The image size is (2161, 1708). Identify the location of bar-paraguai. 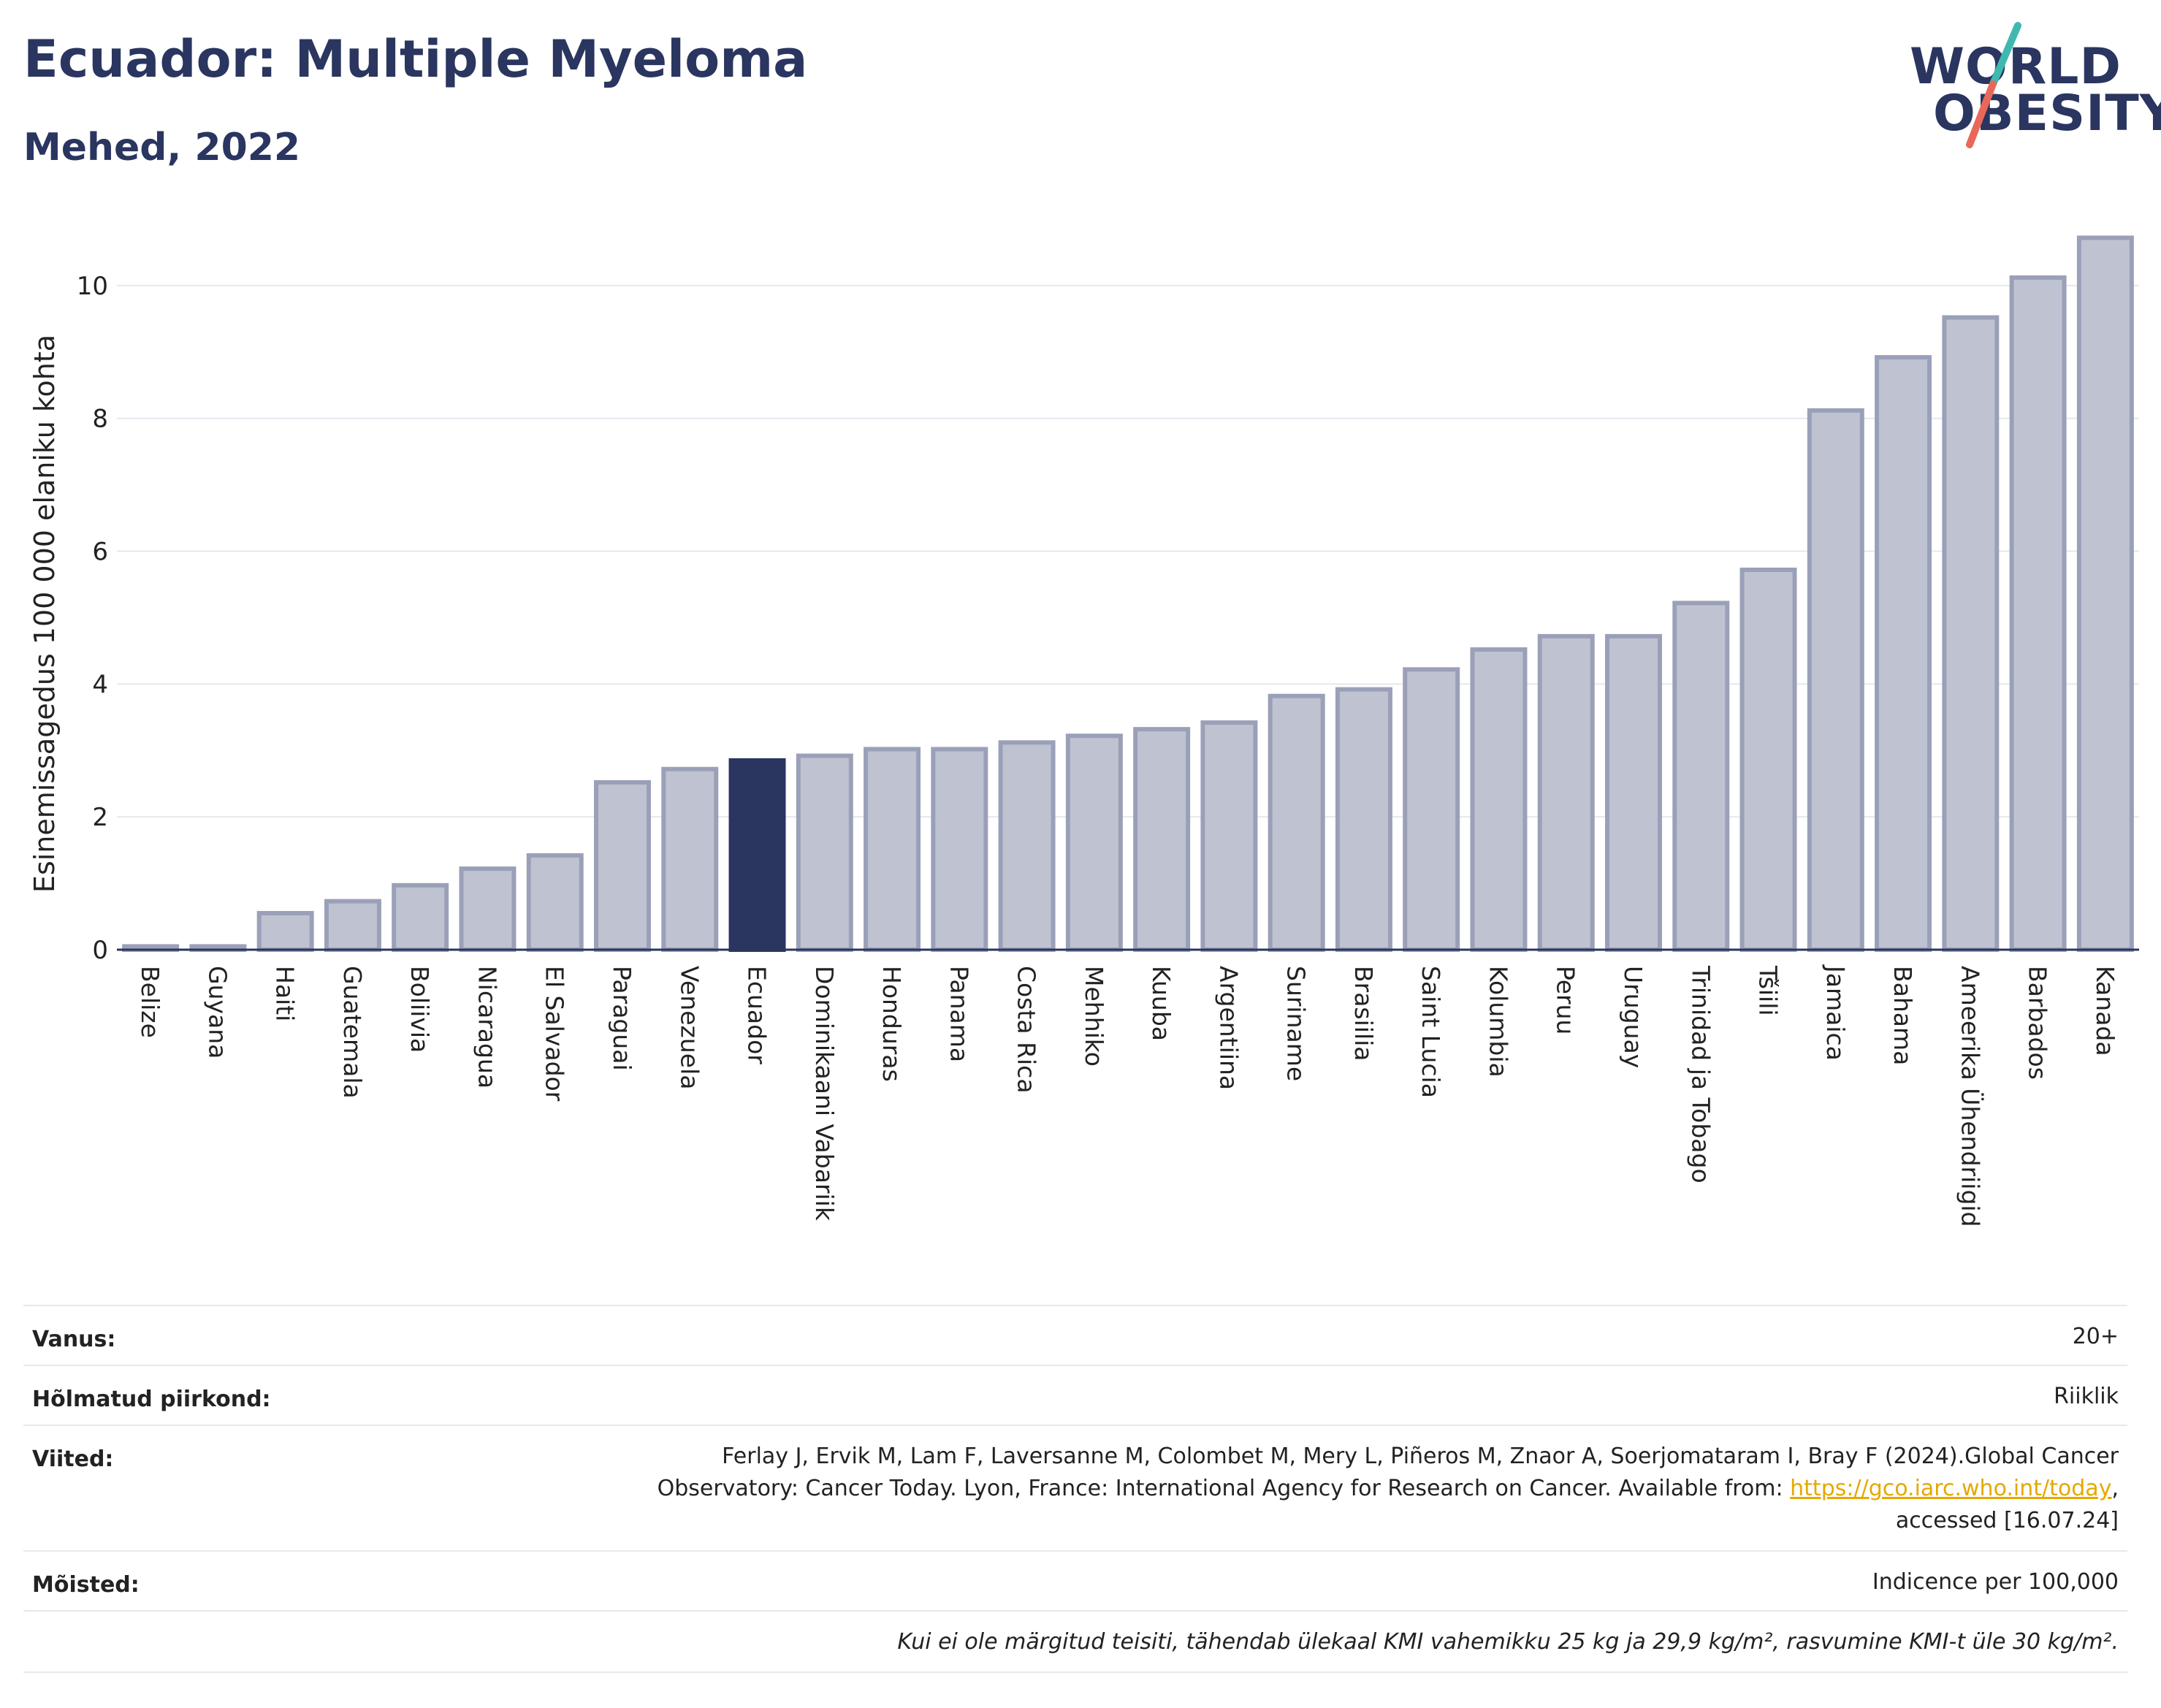
(622, 865).